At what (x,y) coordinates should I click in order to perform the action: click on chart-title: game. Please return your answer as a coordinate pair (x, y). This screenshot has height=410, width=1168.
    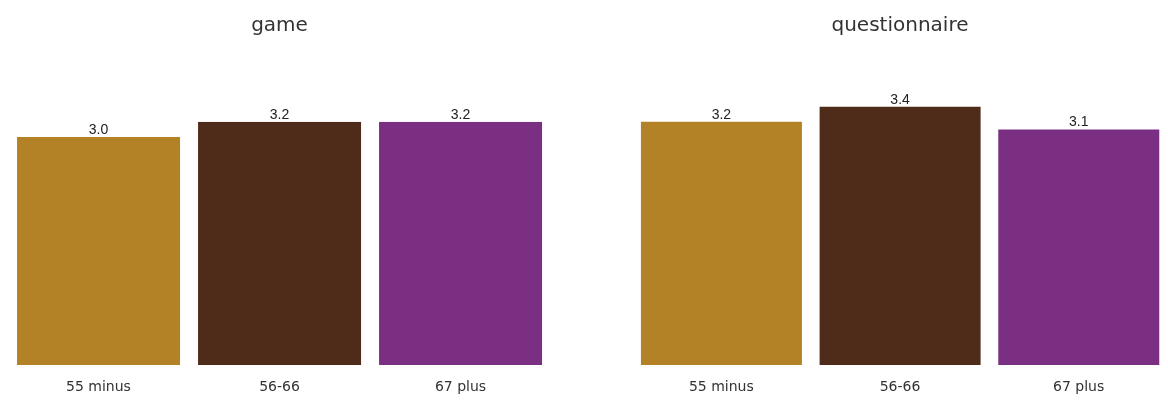
    Looking at the image, I should click on (279, 24).